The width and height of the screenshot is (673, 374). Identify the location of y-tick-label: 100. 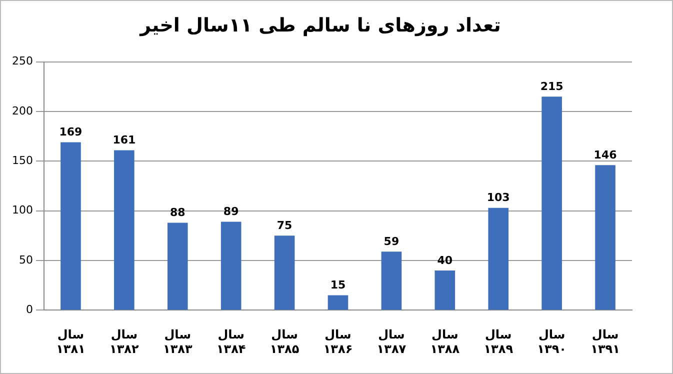
(22, 210).